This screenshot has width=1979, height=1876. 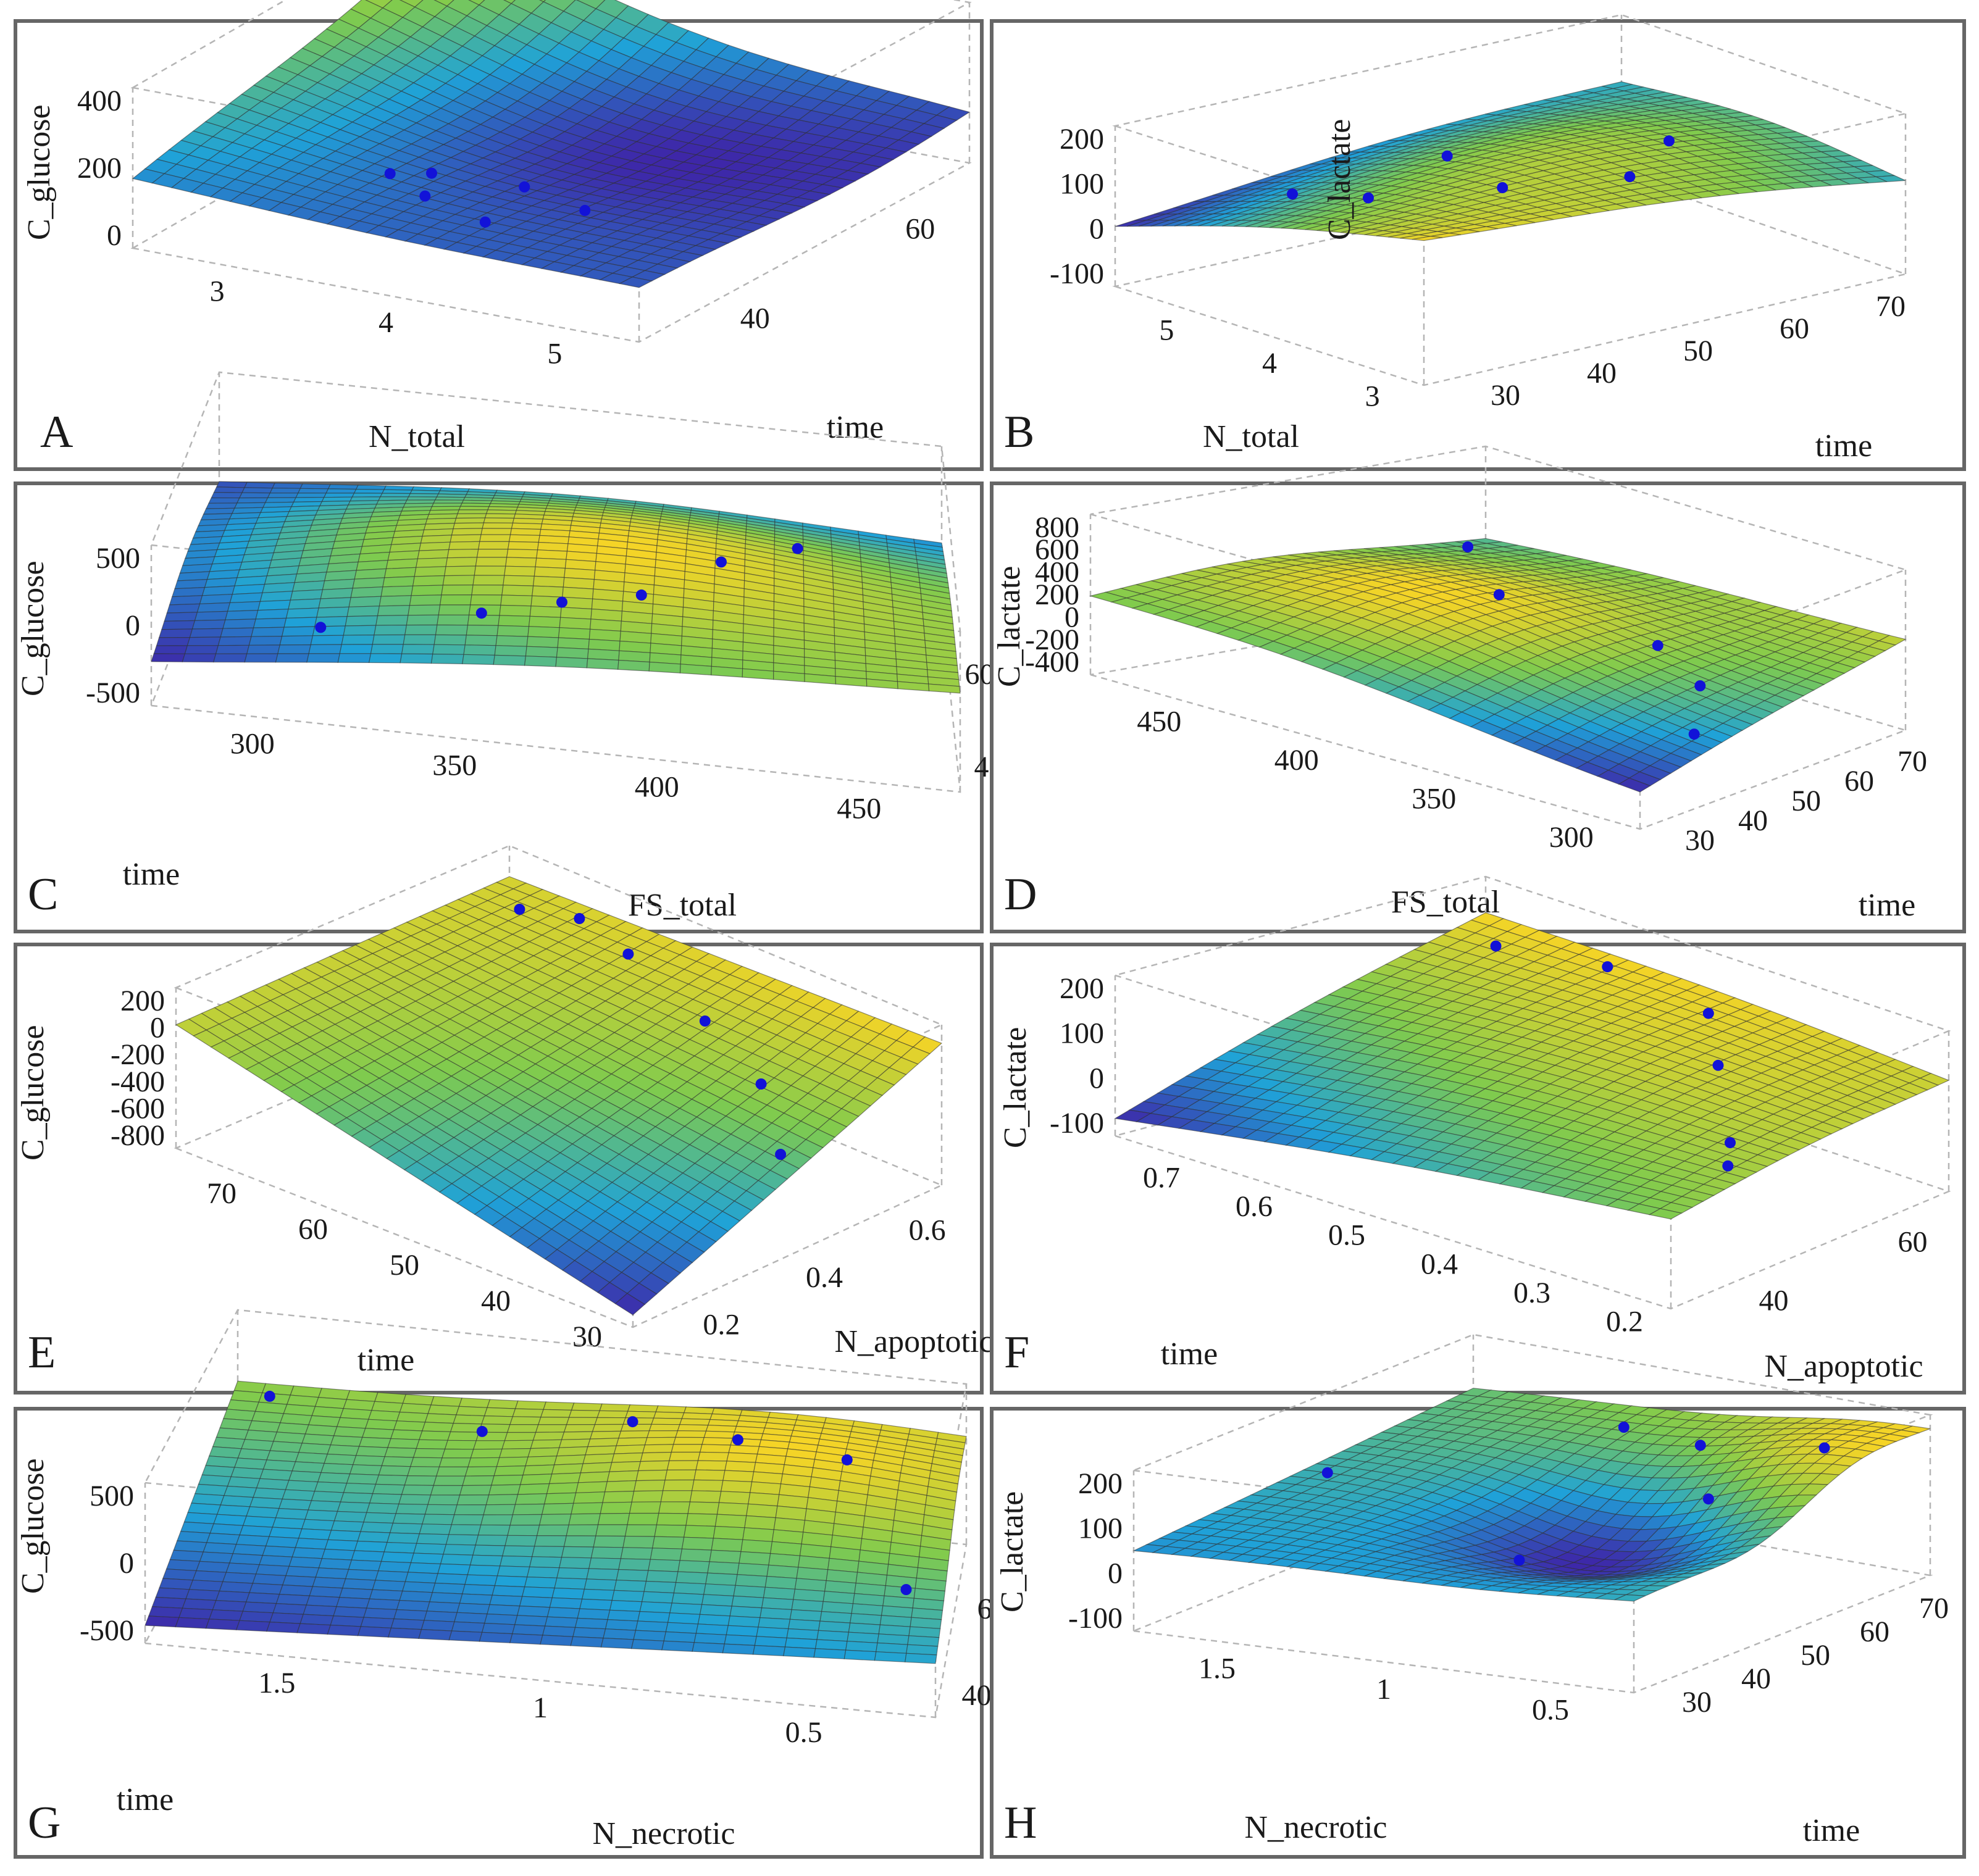 I want to click on x-tick-label: 3, so click(x=217, y=291).